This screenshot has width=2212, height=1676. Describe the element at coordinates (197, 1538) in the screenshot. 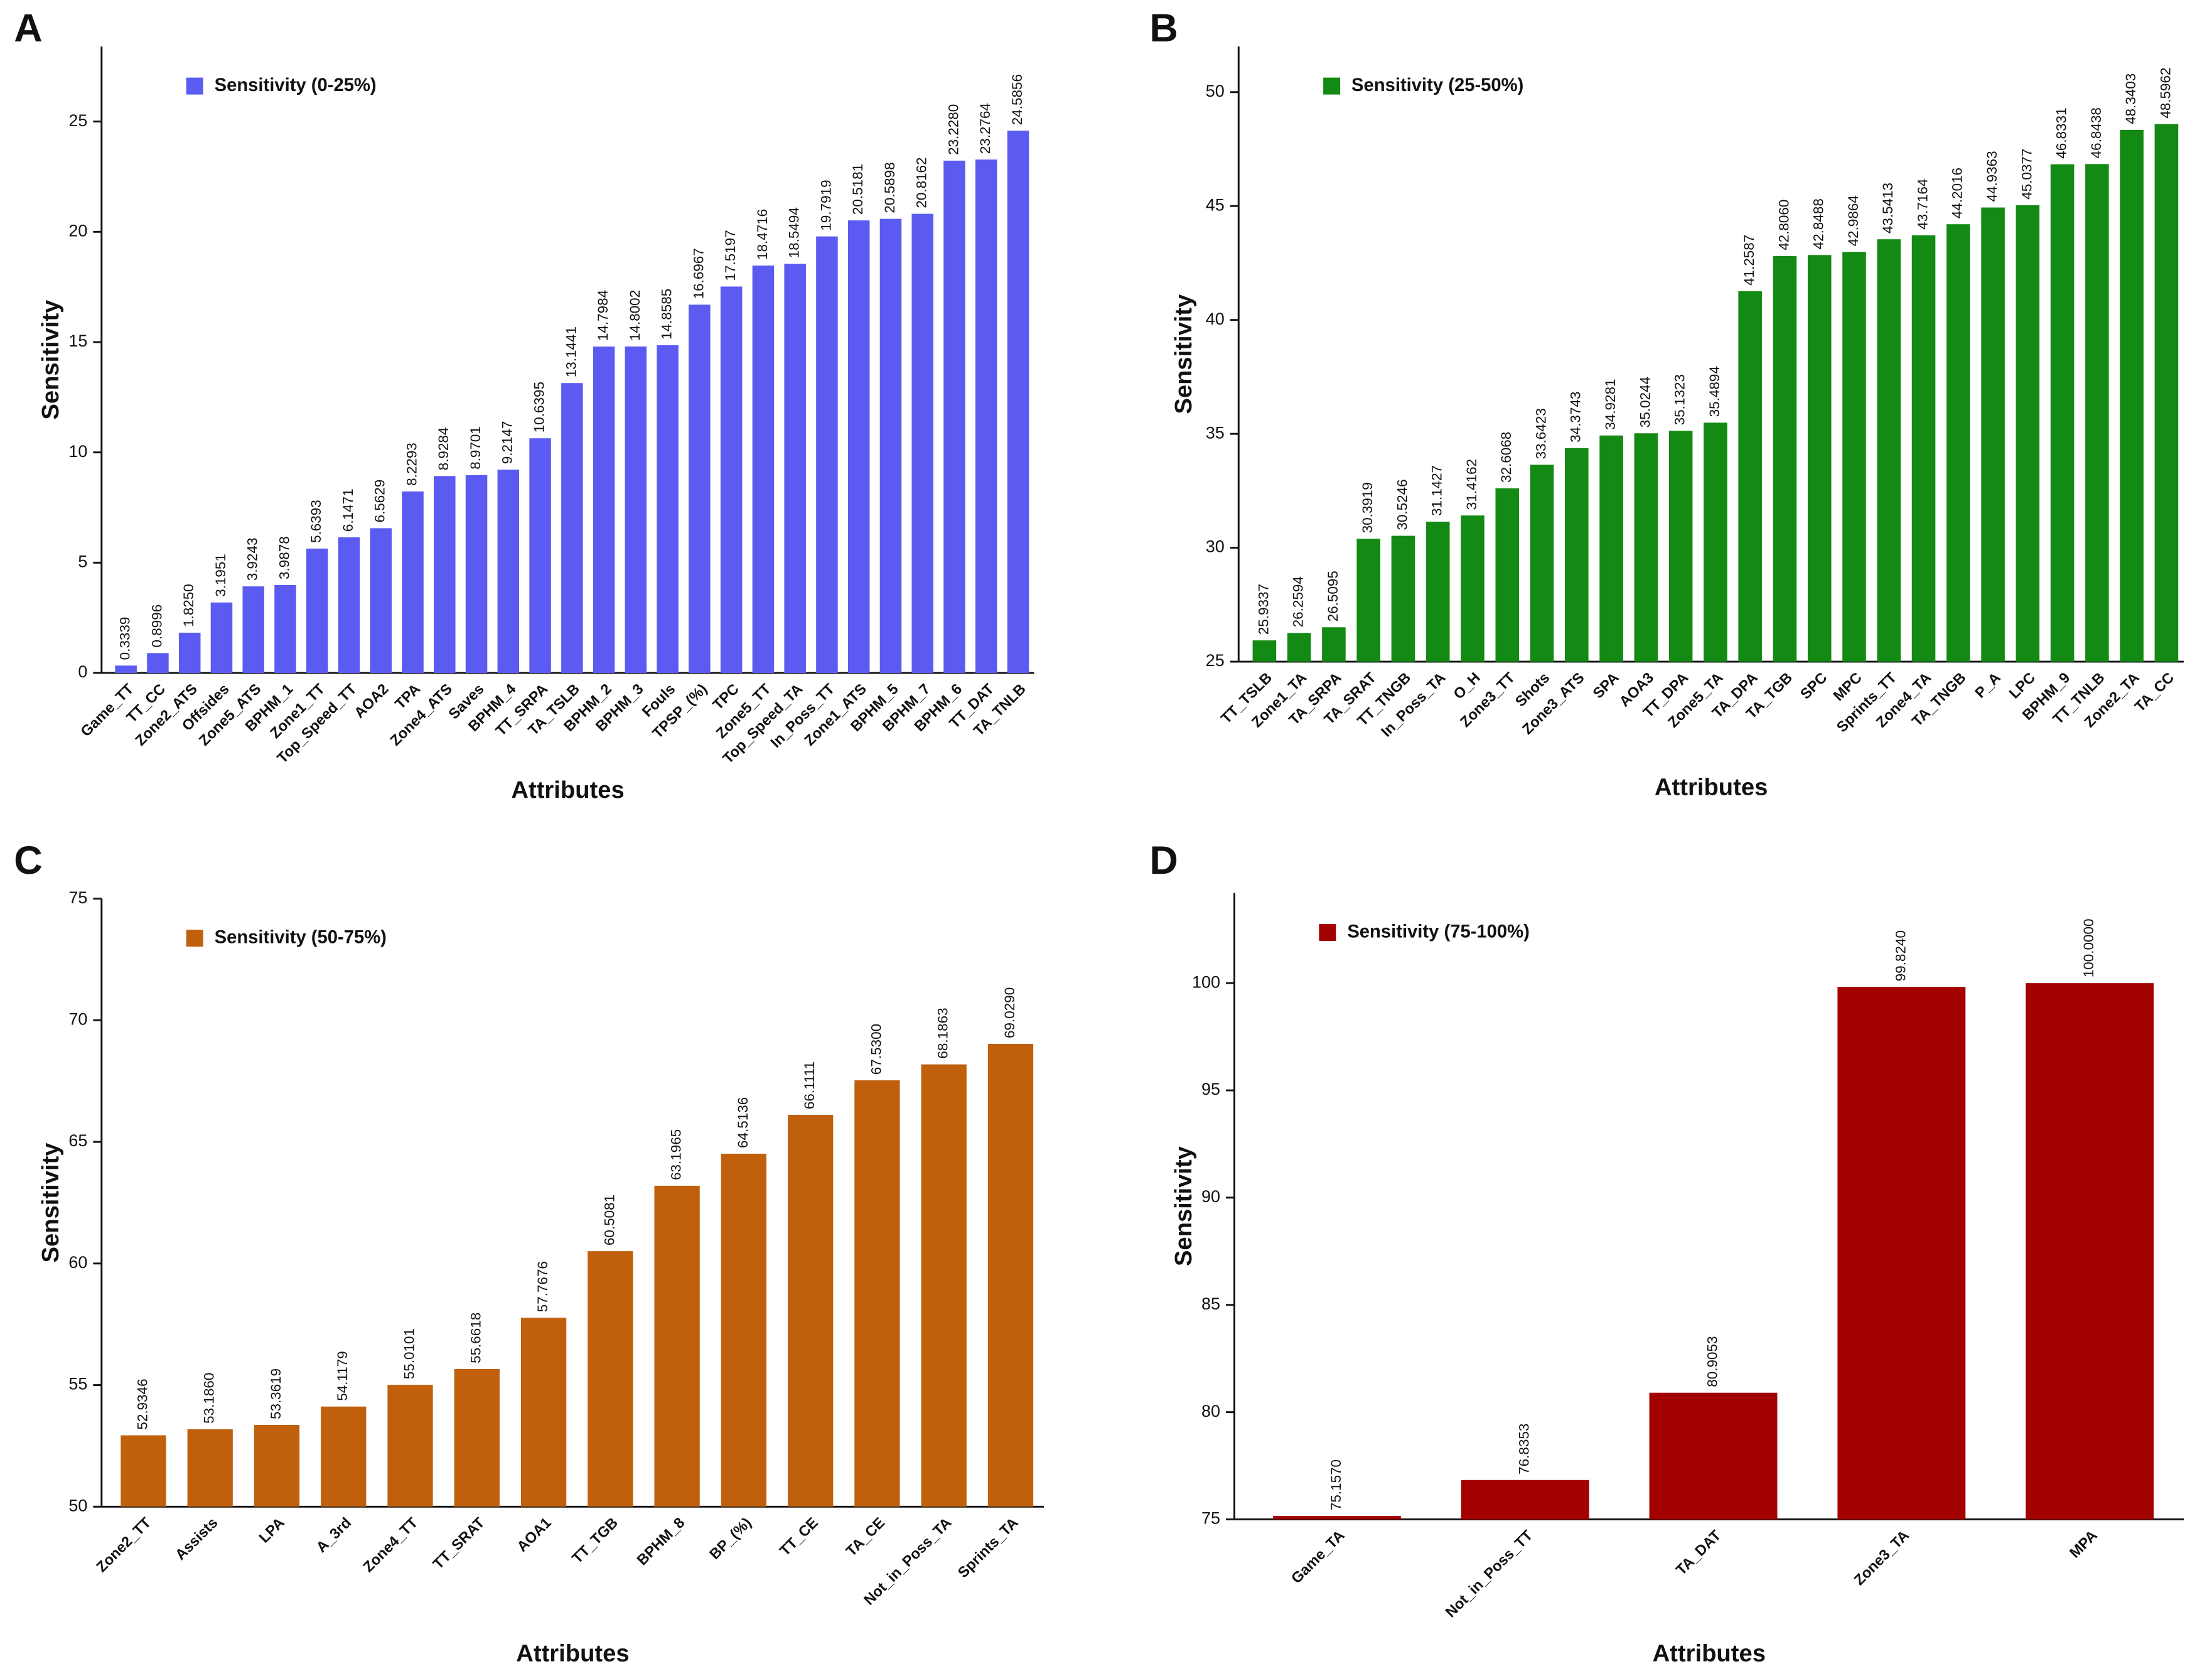

I see `x-tick-label: Assists` at that location.